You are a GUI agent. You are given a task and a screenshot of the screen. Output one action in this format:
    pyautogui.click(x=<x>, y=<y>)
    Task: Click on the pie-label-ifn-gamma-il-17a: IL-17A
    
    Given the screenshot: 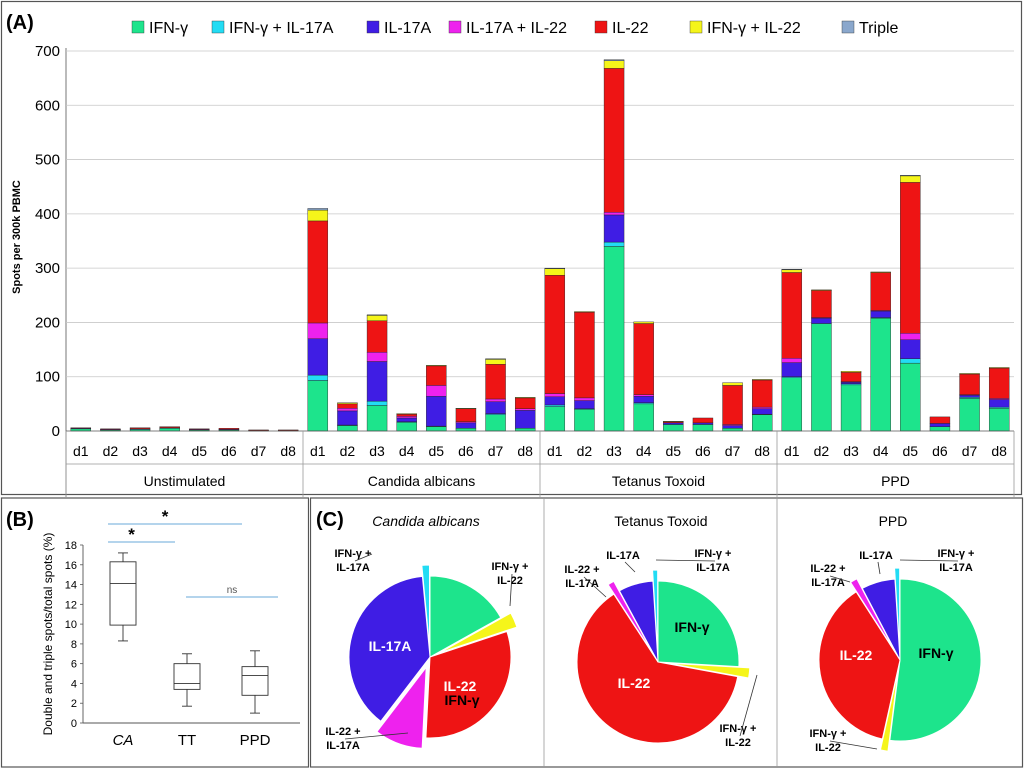 What is the action you would take?
    pyautogui.click(x=956, y=568)
    